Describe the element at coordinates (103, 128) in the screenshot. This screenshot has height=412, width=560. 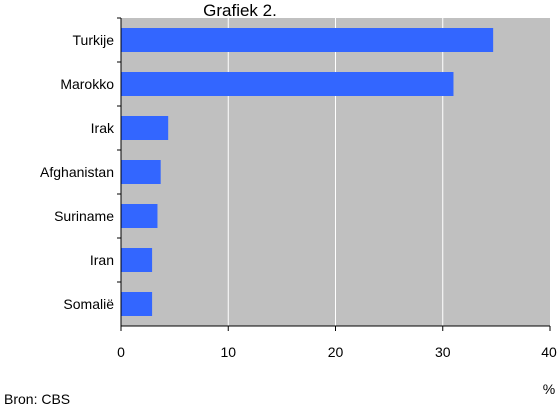
I see `category-label: Irak` at that location.